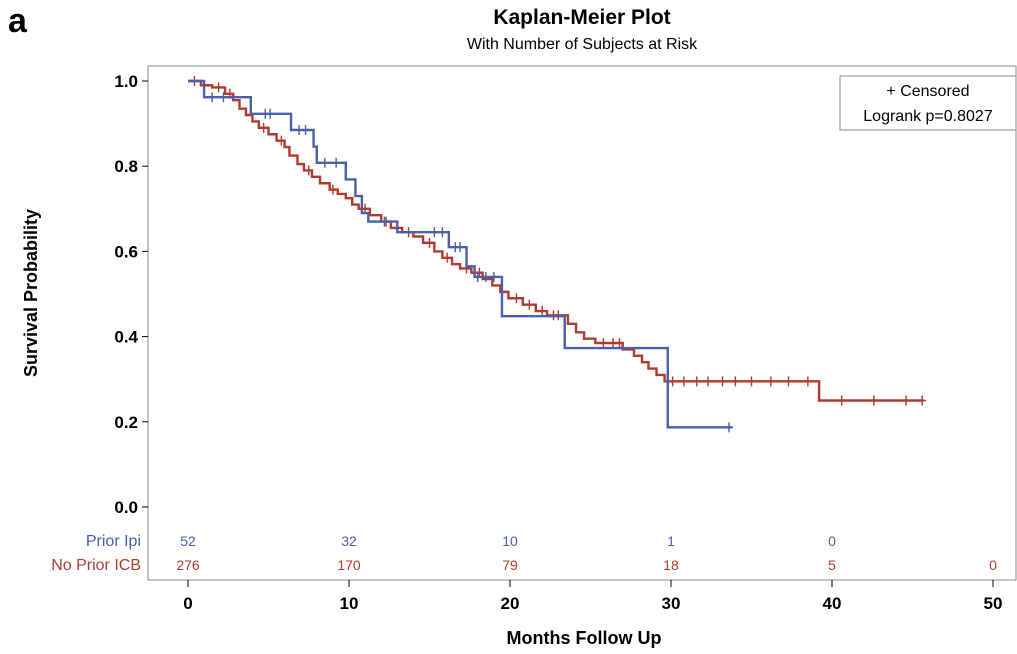 The height and width of the screenshot is (654, 1017). Describe the element at coordinates (671, 603) in the screenshot. I see `x-tick-label: 30` at that location.